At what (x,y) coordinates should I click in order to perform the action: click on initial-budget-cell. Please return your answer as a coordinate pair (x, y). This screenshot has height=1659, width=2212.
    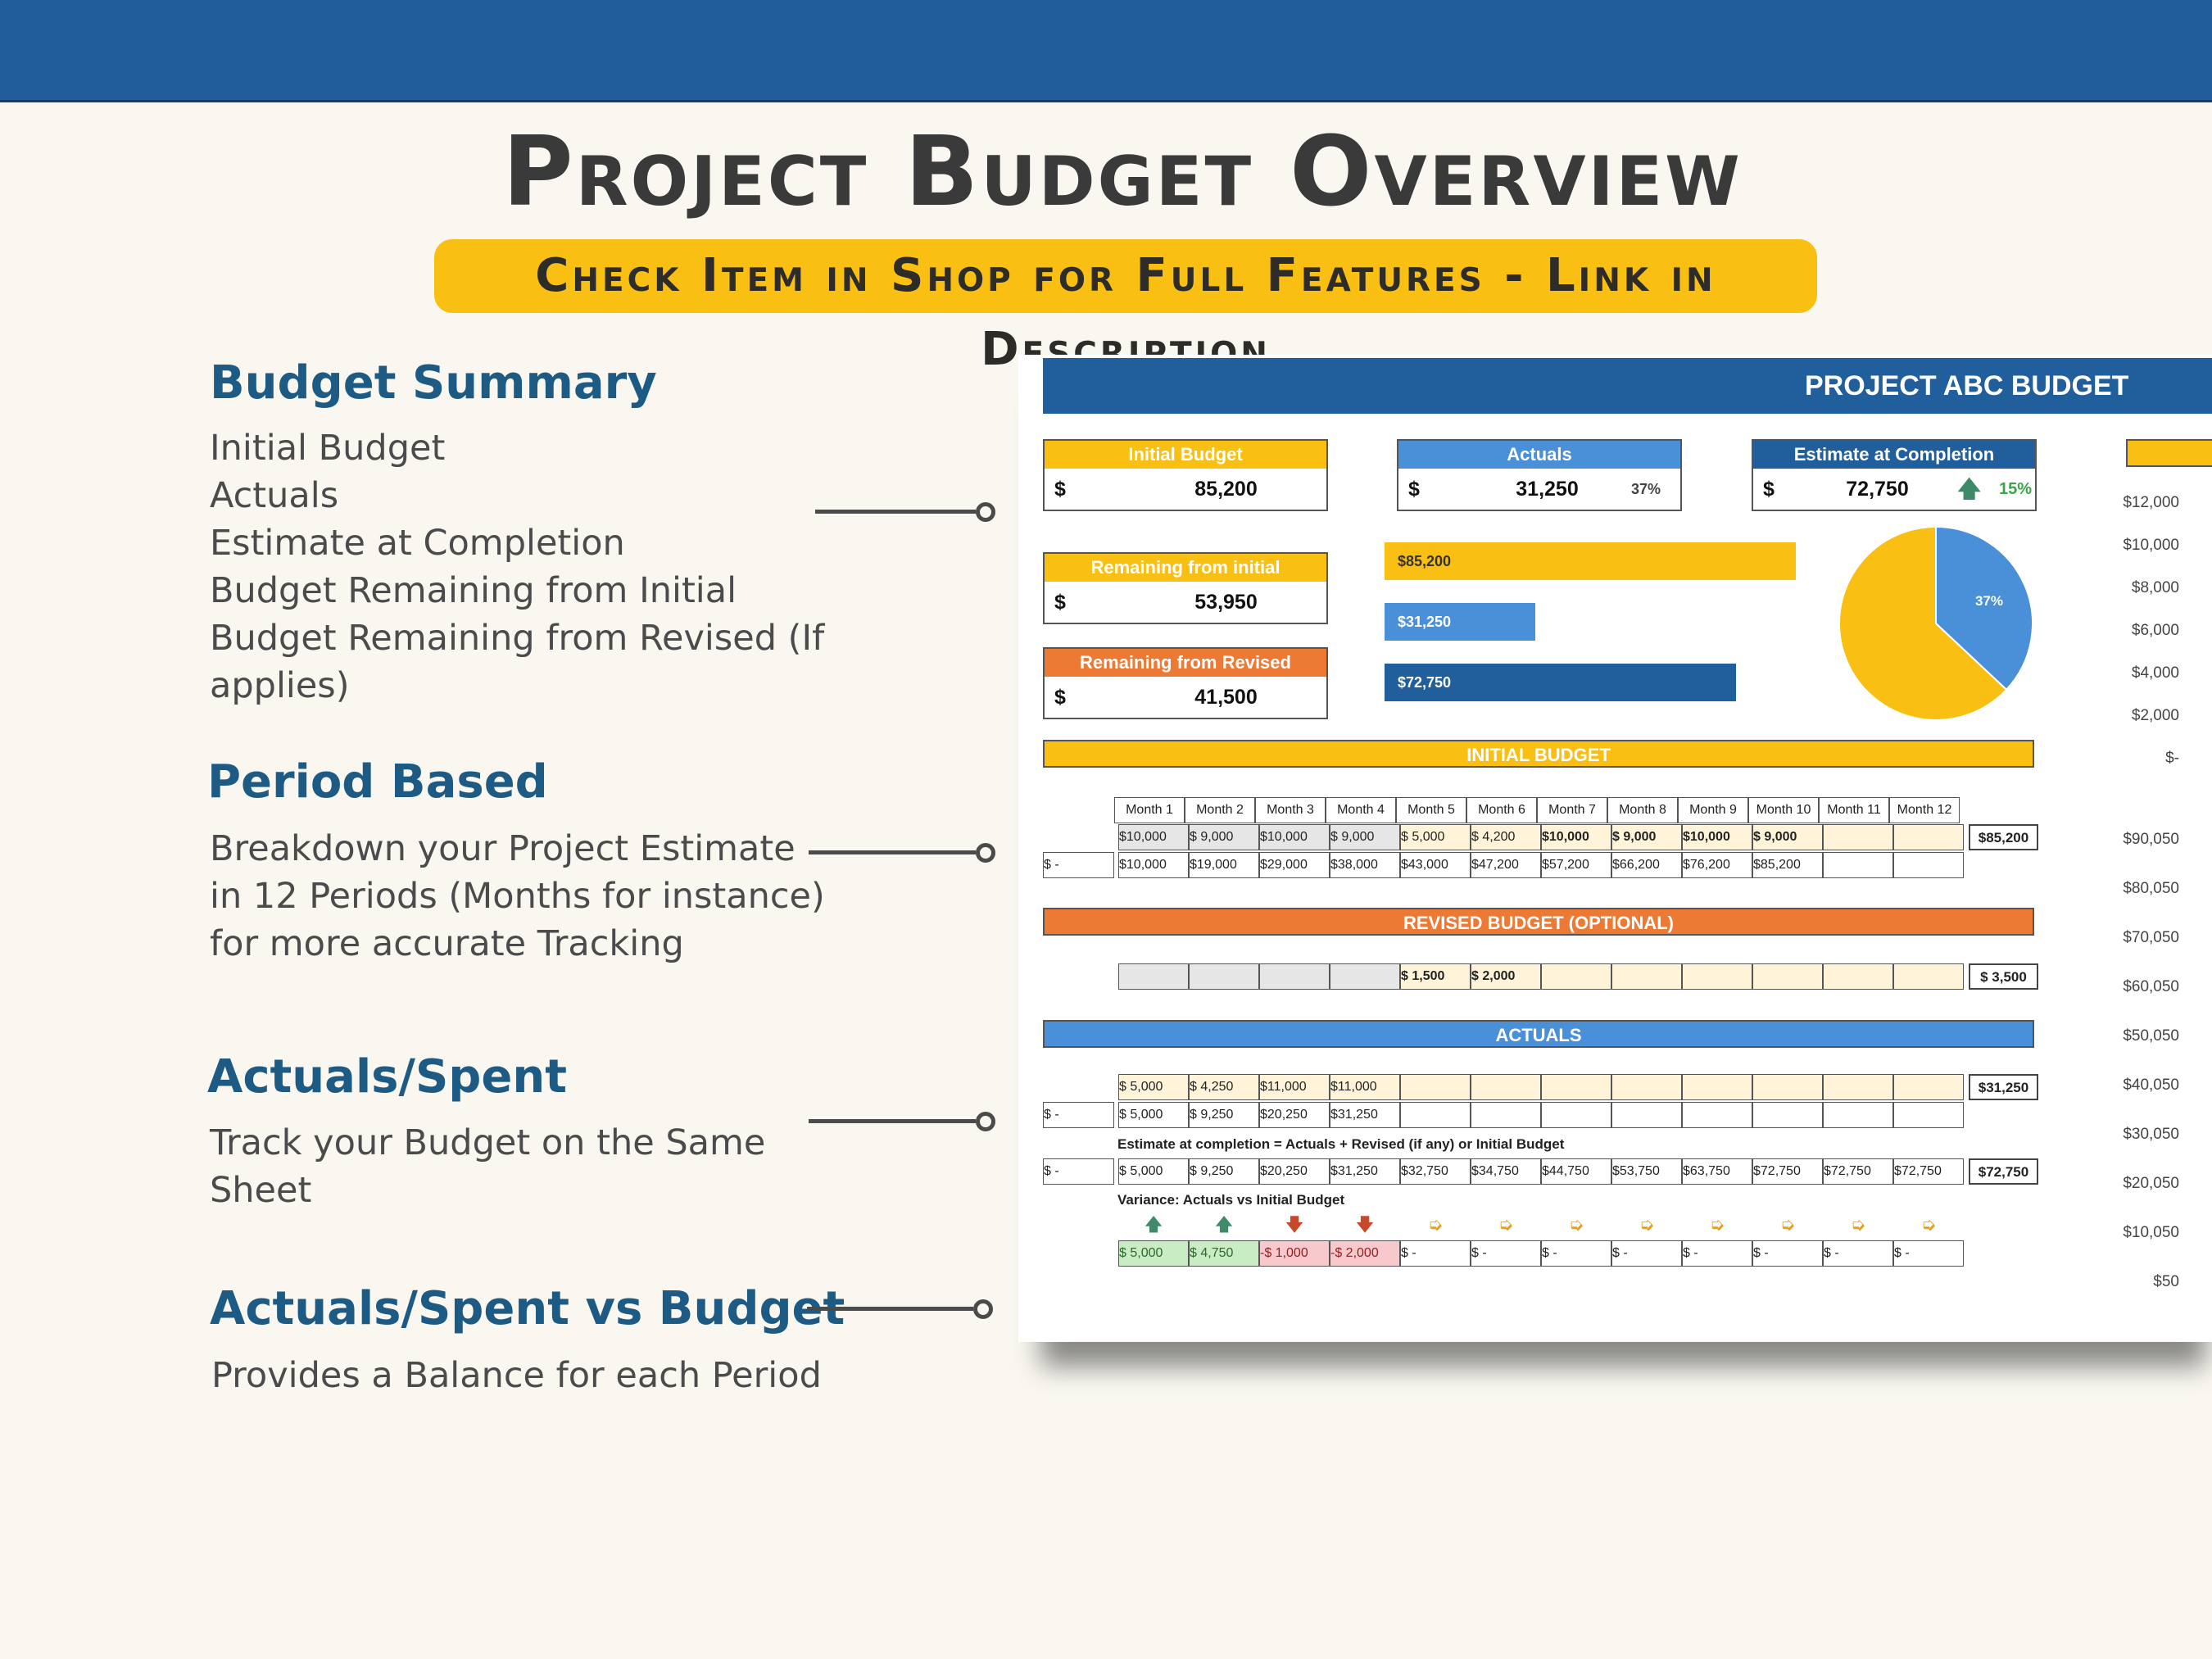
    Looking at the image, I should click on (1928, 837).